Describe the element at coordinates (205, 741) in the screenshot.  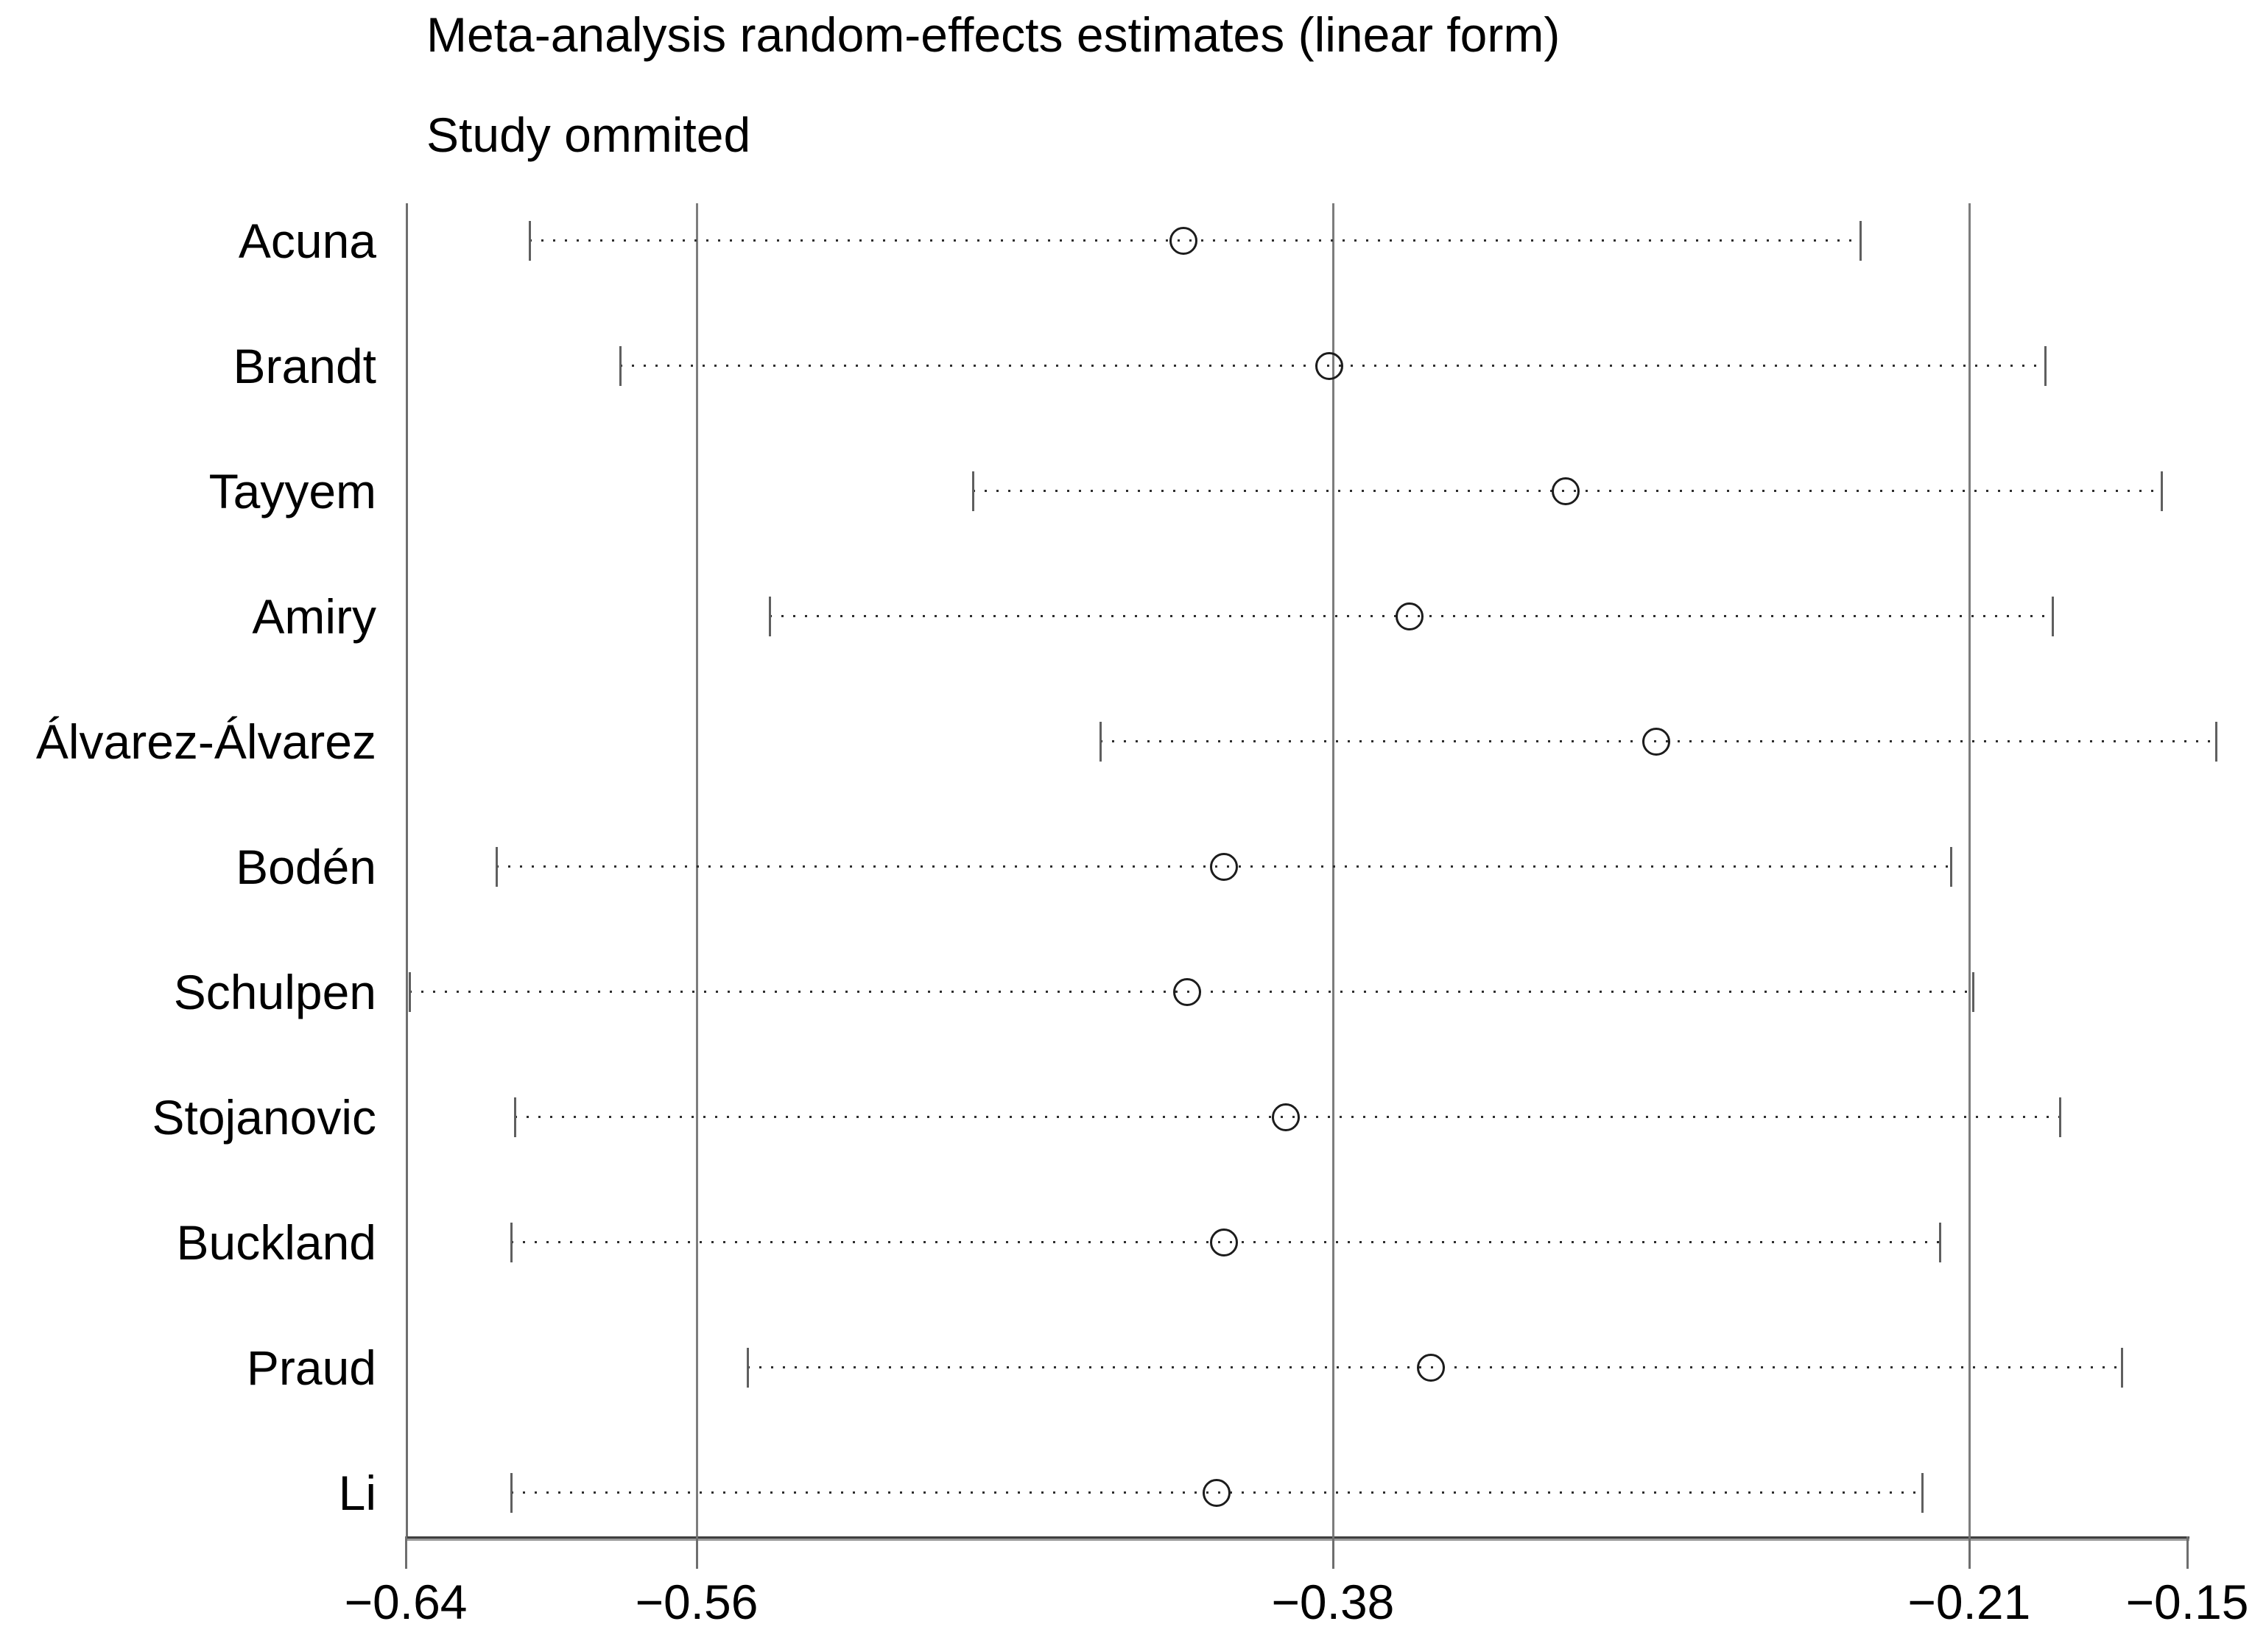
I see `study-label: Álvarez-Álvarez` at that location.